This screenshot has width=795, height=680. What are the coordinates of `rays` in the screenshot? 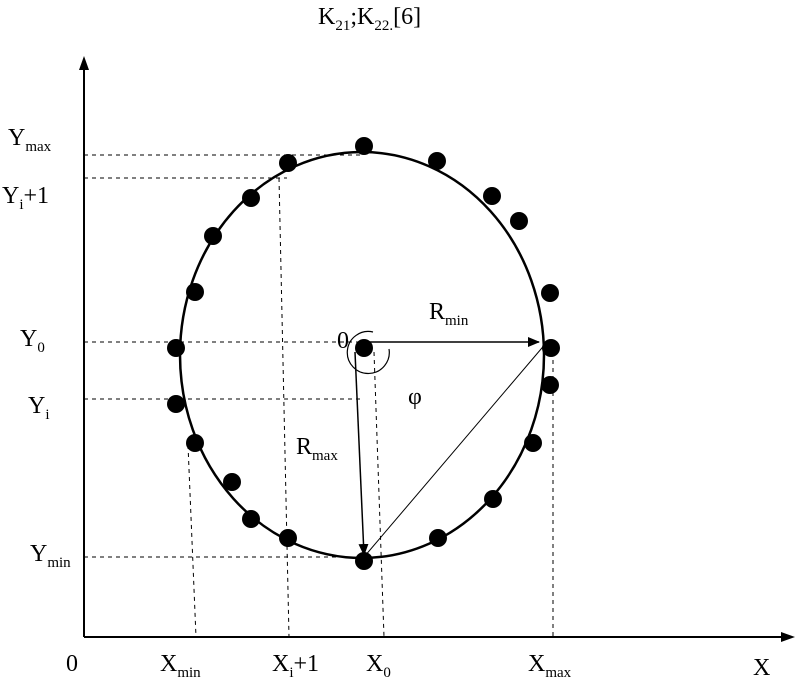 It's located at (447, 444).